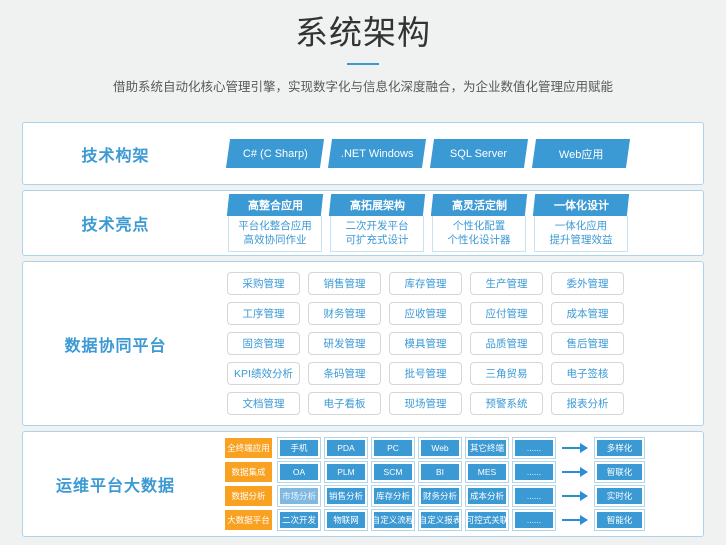 The image size is (726, 545). Describe the element at coordinates (440, 496) in the screenshot. I see `ops-item-button: 财务分析` at that location.